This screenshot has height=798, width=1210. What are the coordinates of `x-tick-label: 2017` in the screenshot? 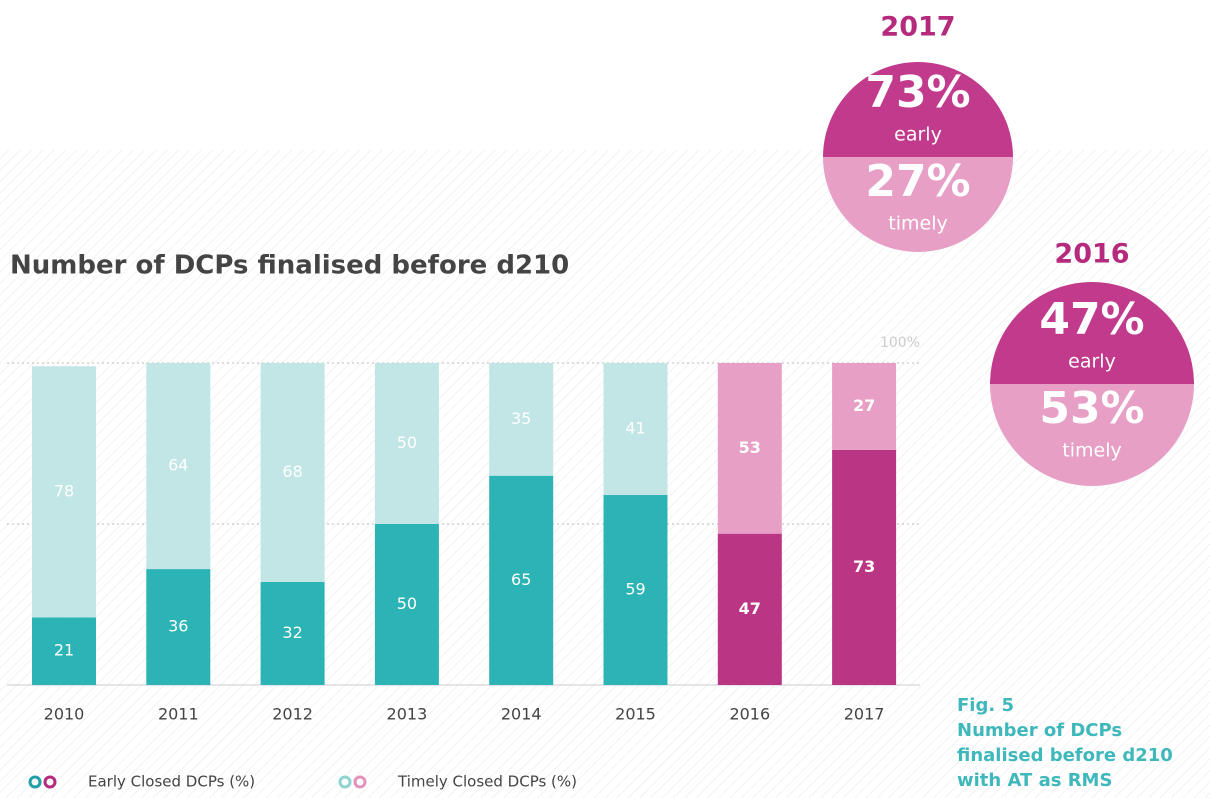 It's located at (864, 714).